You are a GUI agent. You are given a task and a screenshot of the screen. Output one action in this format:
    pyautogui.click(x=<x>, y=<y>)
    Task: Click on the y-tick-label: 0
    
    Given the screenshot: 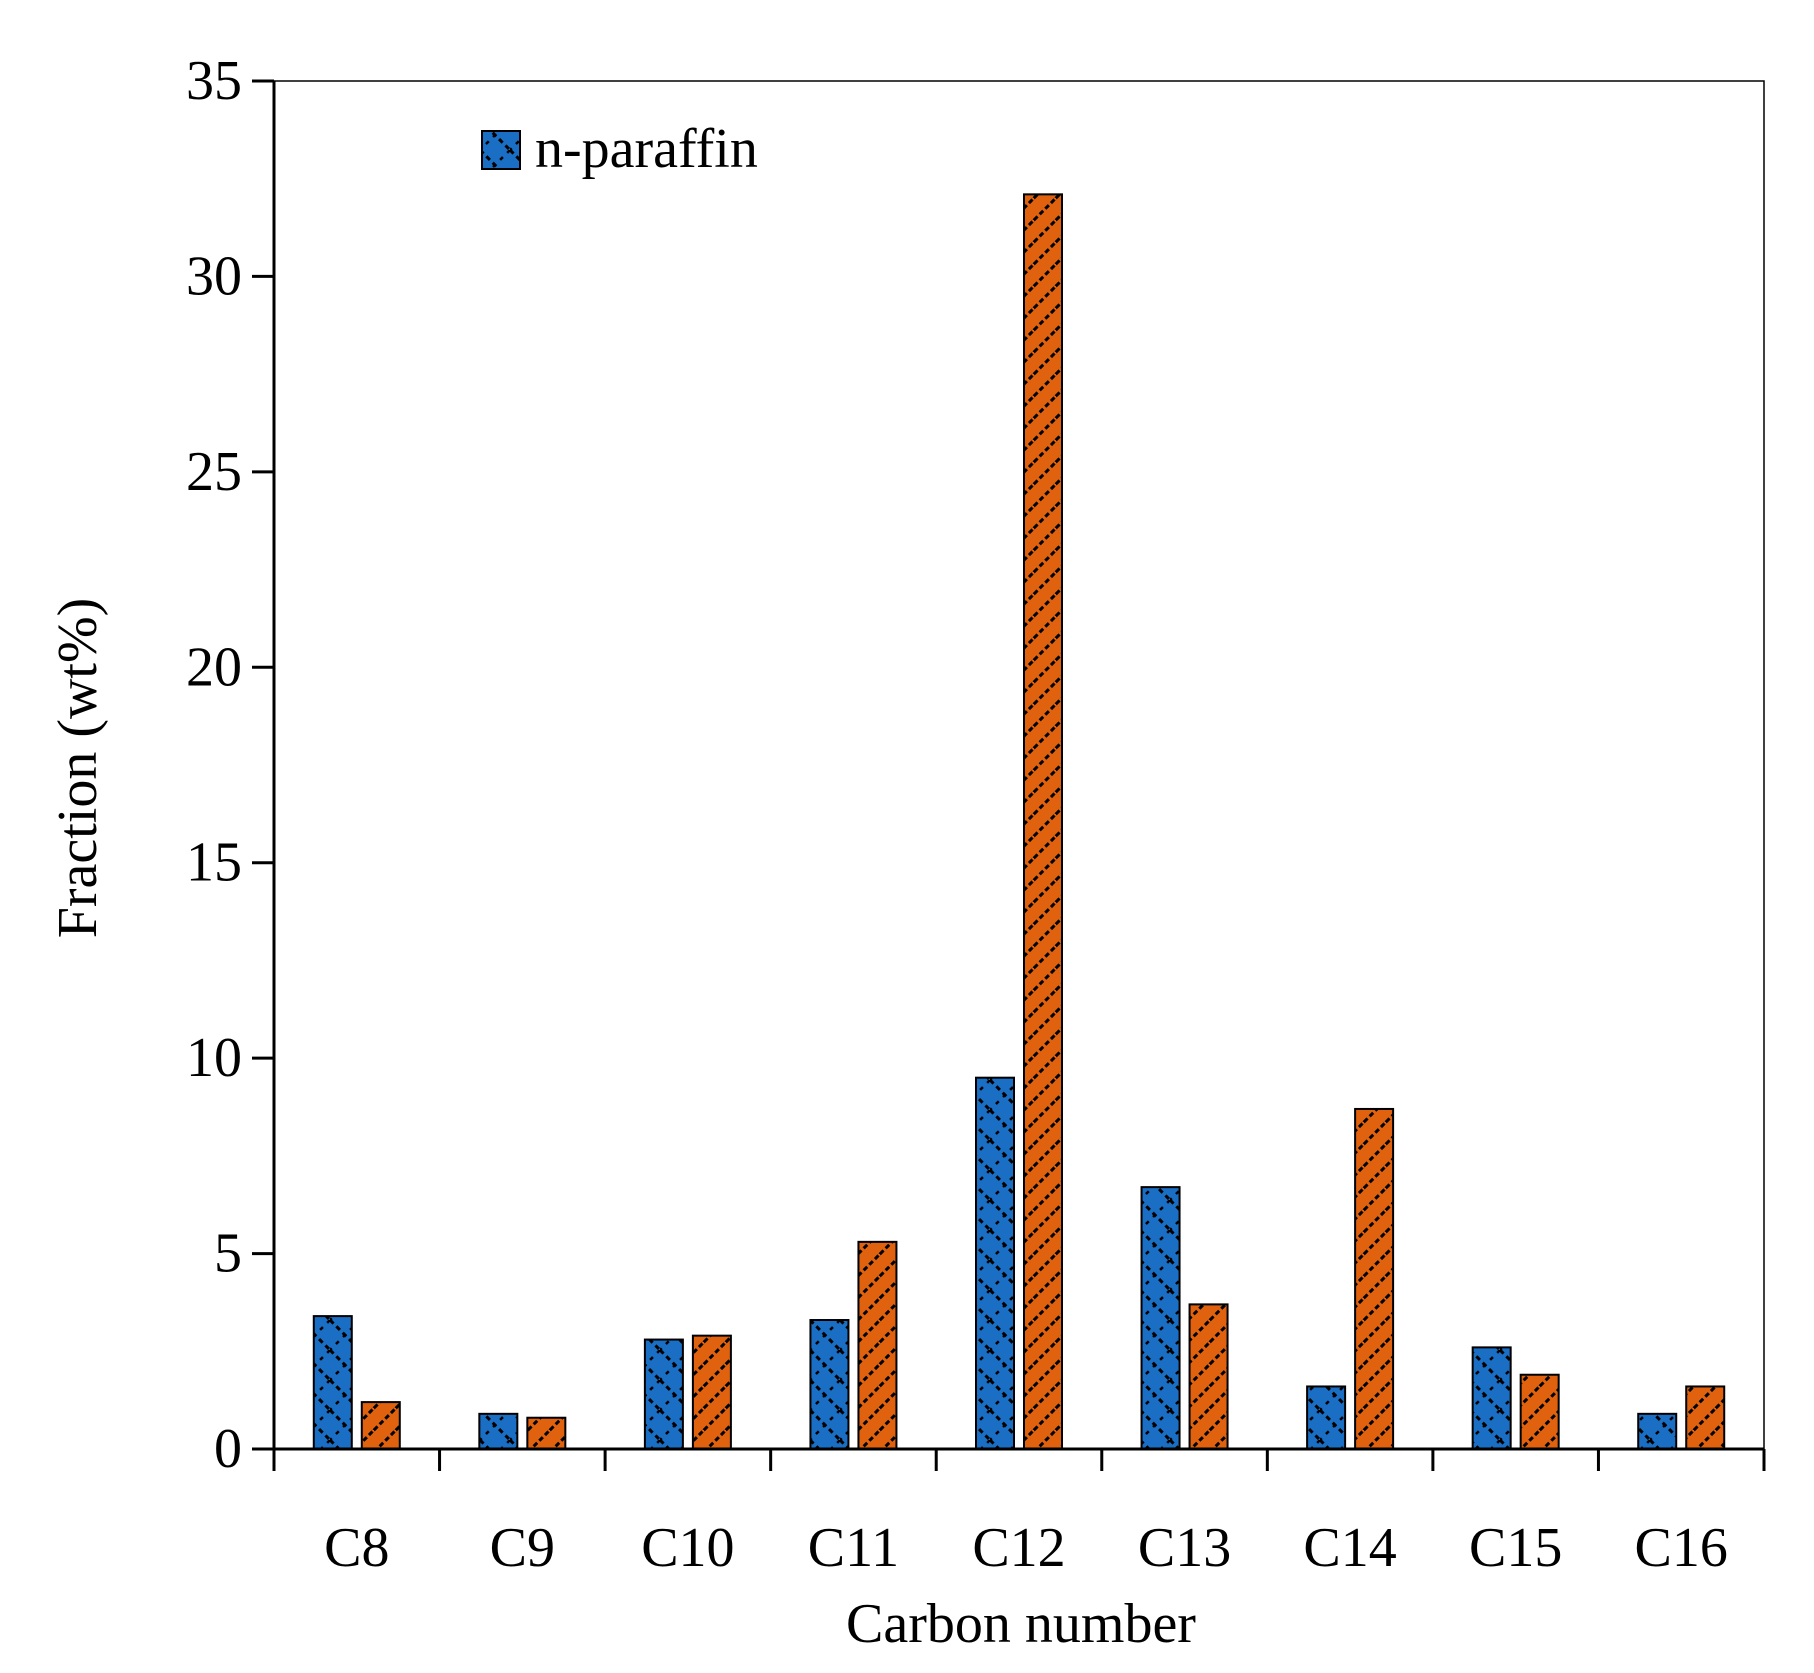 What is the action you would take?
    pyautogui.click(x=228, y=1449)
    